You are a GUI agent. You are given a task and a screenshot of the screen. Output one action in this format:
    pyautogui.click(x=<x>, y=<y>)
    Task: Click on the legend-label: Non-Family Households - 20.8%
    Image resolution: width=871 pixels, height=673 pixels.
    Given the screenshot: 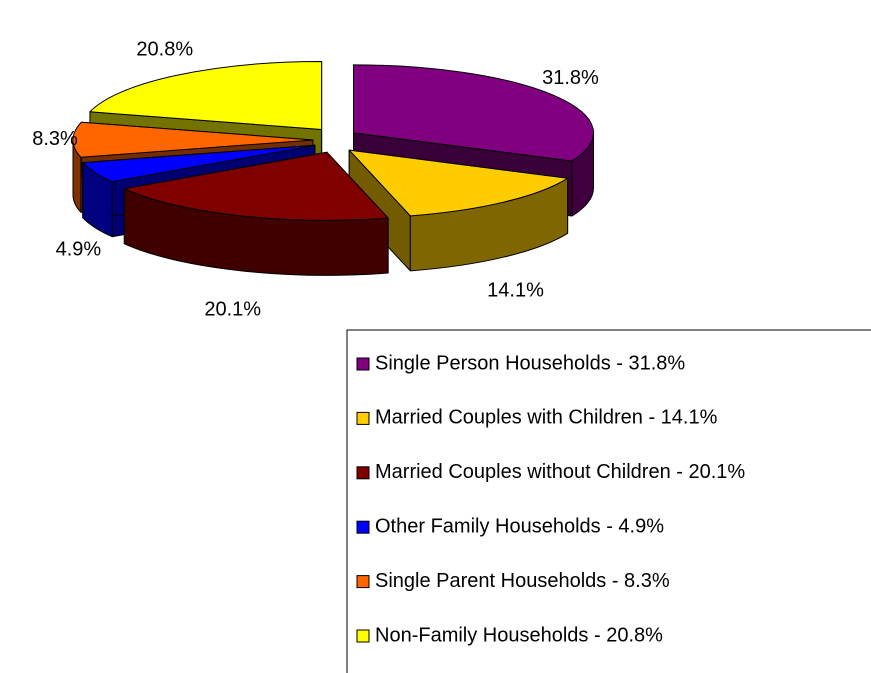 What is the action you would take?
    pyautogui.click(x=519, y=635)
    